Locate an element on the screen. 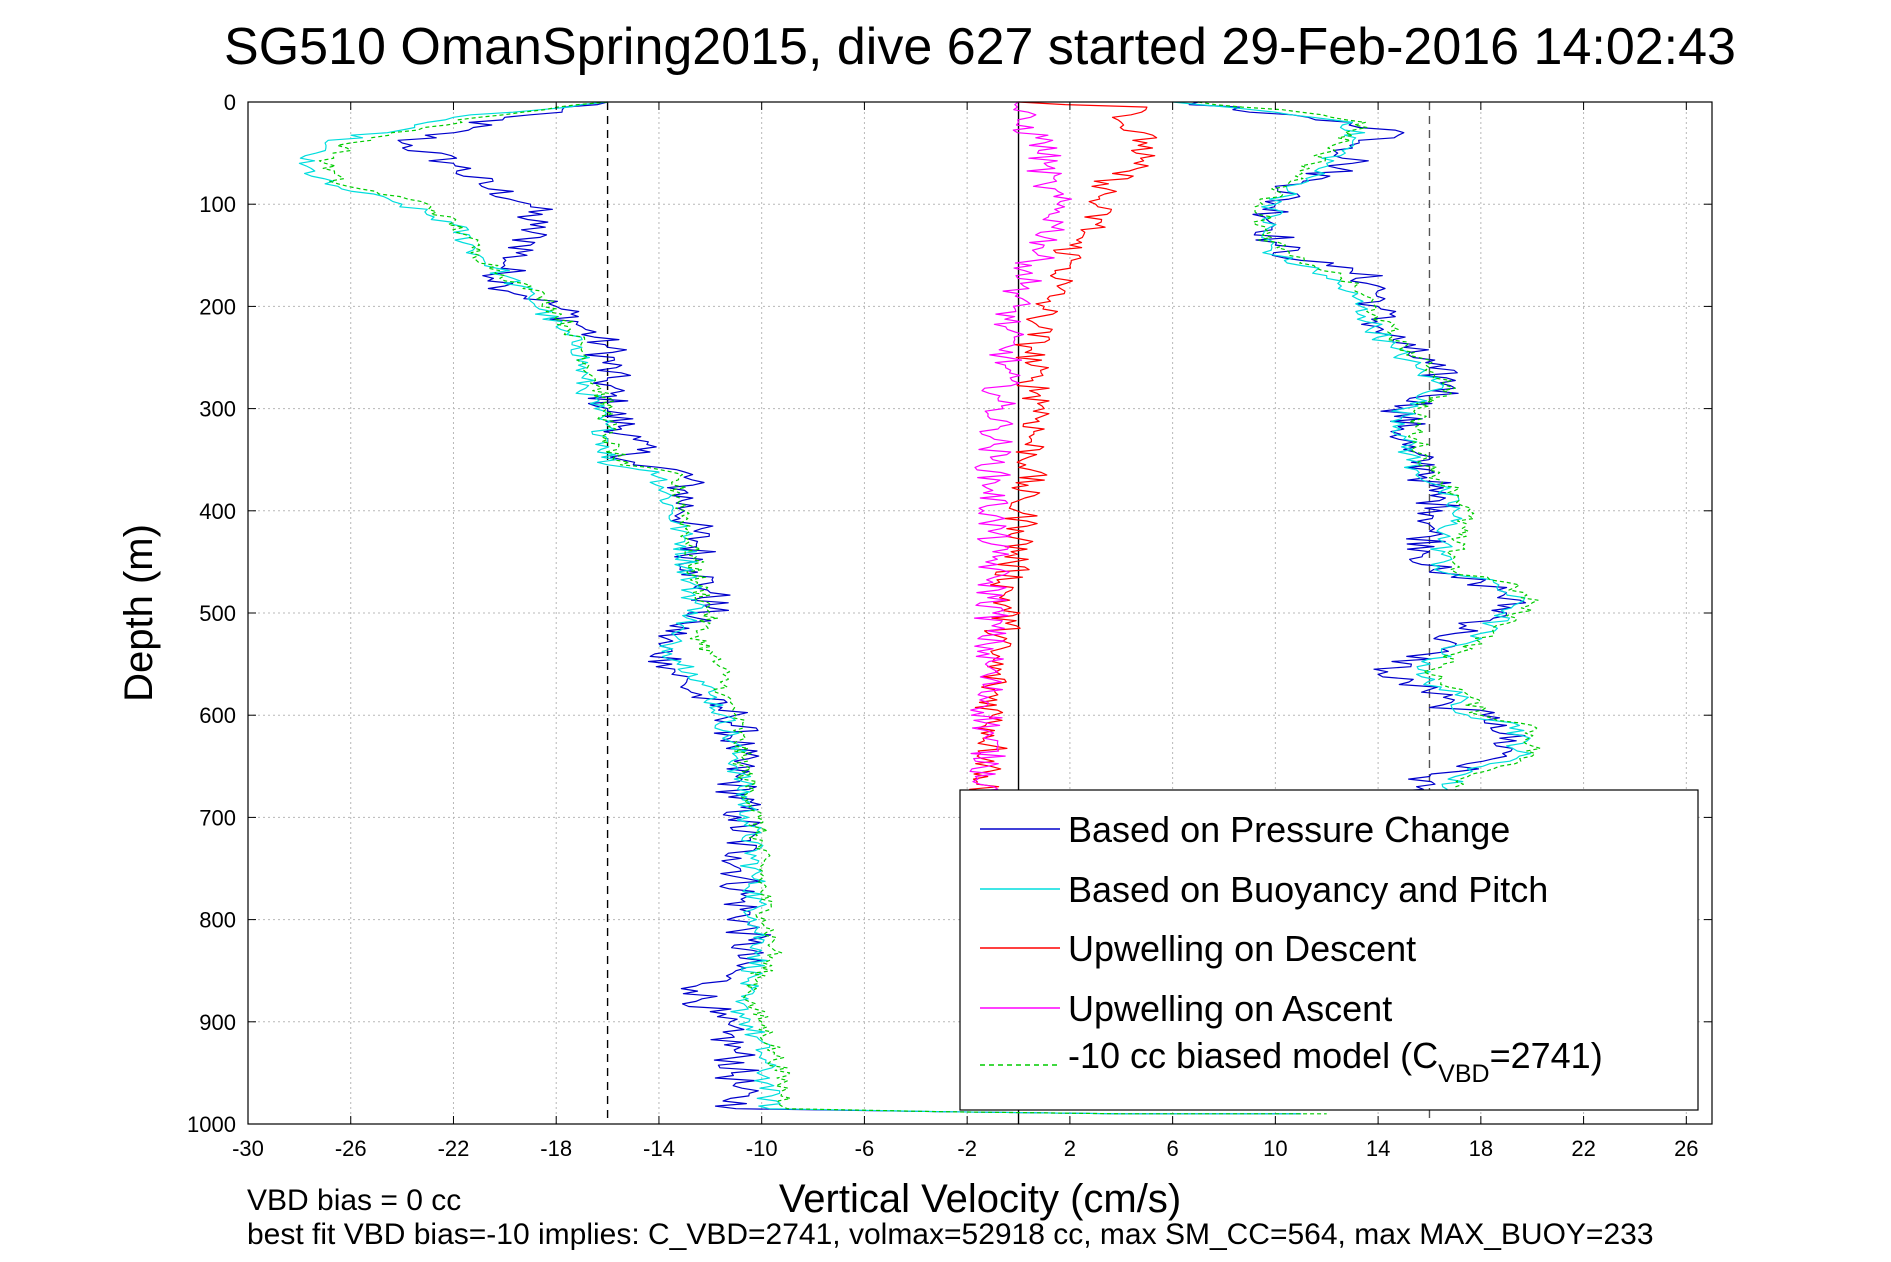 Image resolution: width=1891 pixels, height=1262 pixels. y-tick-label: 200 is located at coordinates (217, 306).